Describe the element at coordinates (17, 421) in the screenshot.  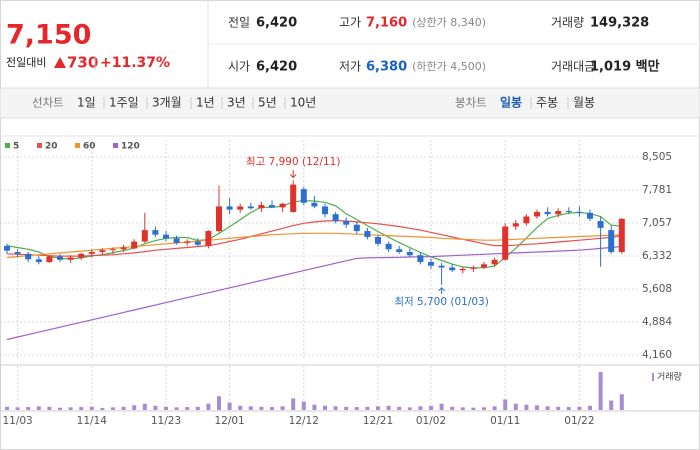
I see `x-tick-label: 11/03` at that location.